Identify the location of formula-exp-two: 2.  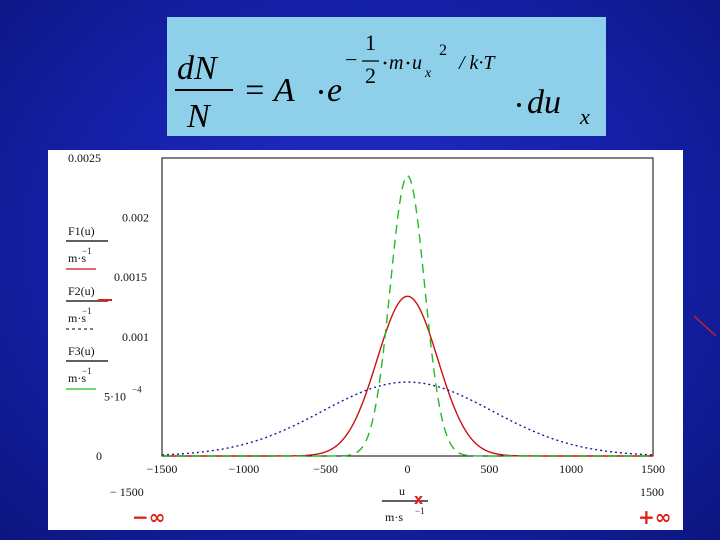
(370, 75).